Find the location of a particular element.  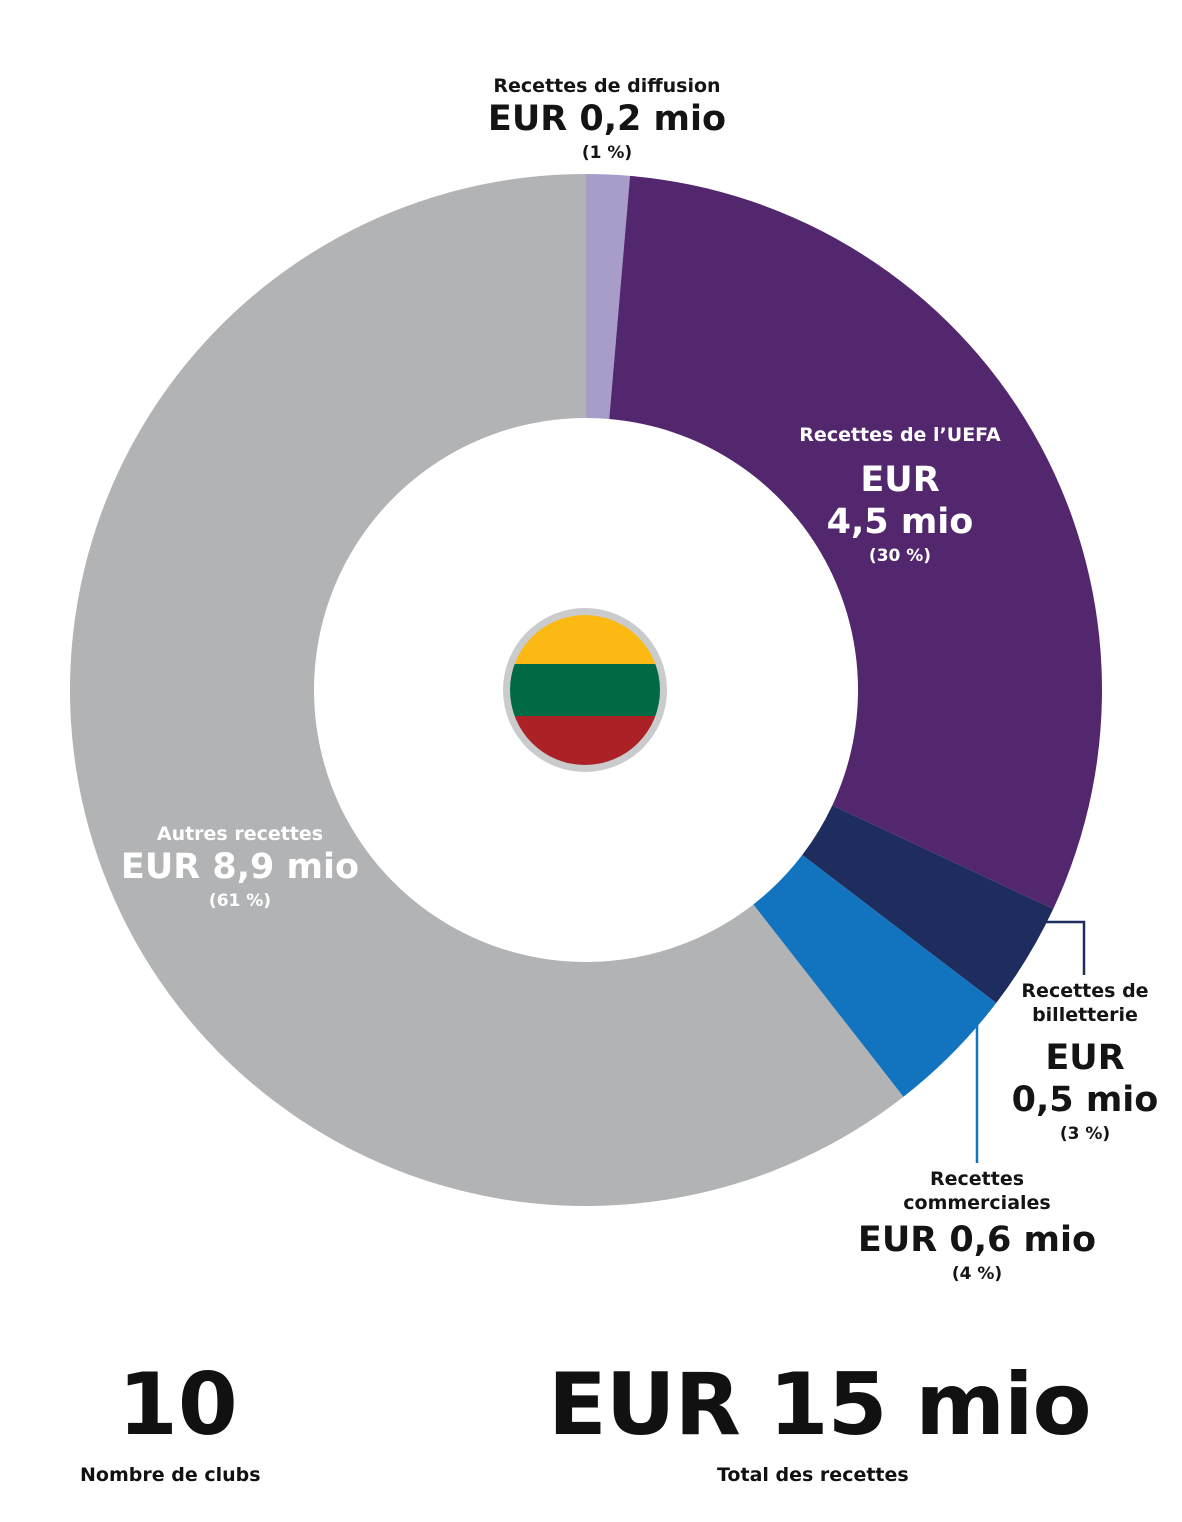

label-diffusion-percent: (1 %) is located at coordinates (607, 153).